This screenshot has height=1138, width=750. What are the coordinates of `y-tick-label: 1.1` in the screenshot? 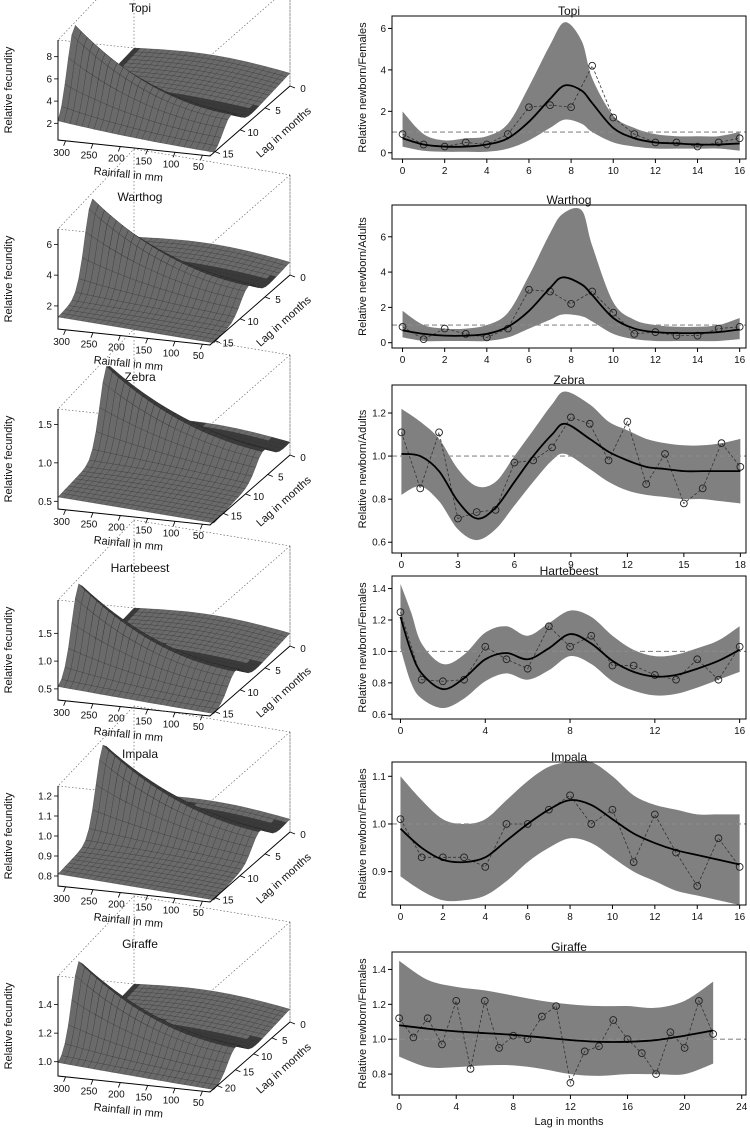 It's located at (379, 777).